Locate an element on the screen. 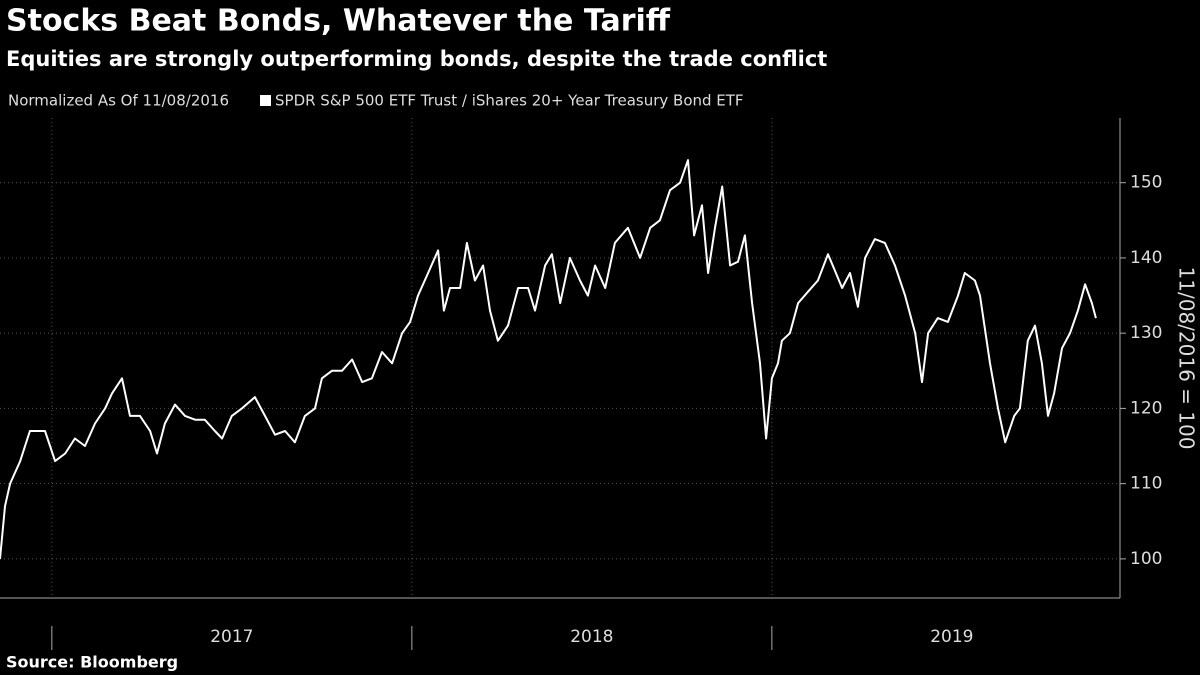  legend-swatch is located at coordinates (265, 100).